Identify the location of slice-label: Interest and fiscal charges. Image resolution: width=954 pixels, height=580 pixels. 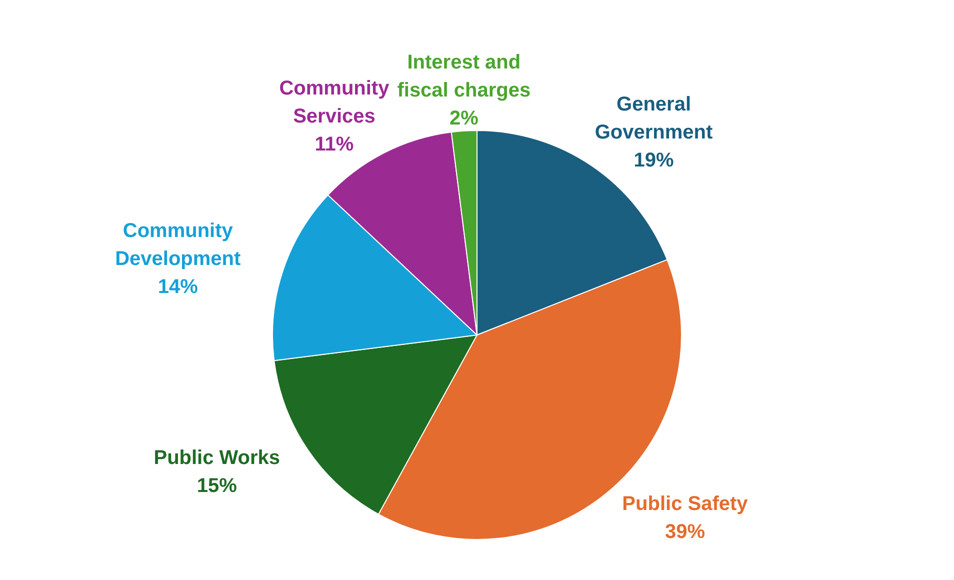
(464, 77).